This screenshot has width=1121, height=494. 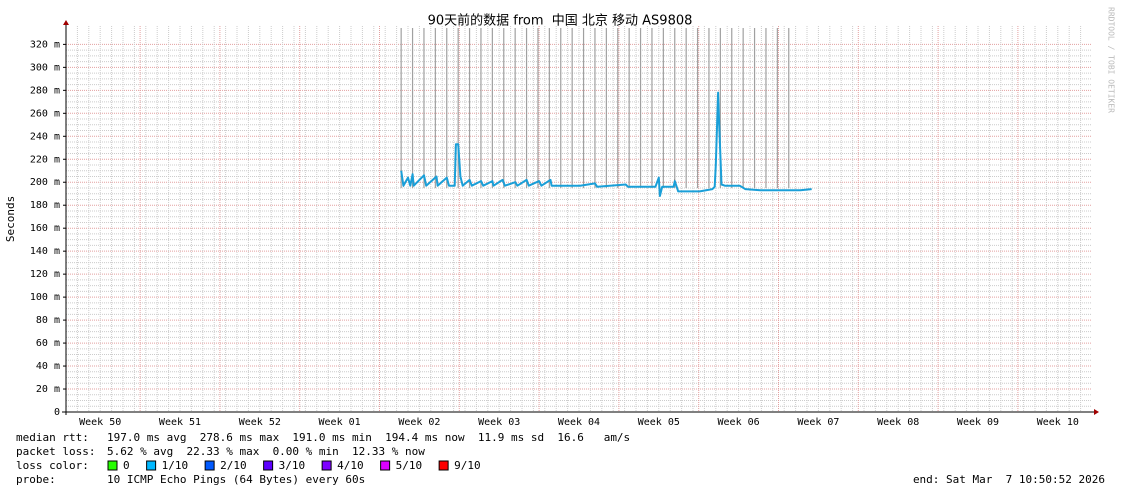 I want to click on rtt-label: median rtt:, so click(x=52, y=437).